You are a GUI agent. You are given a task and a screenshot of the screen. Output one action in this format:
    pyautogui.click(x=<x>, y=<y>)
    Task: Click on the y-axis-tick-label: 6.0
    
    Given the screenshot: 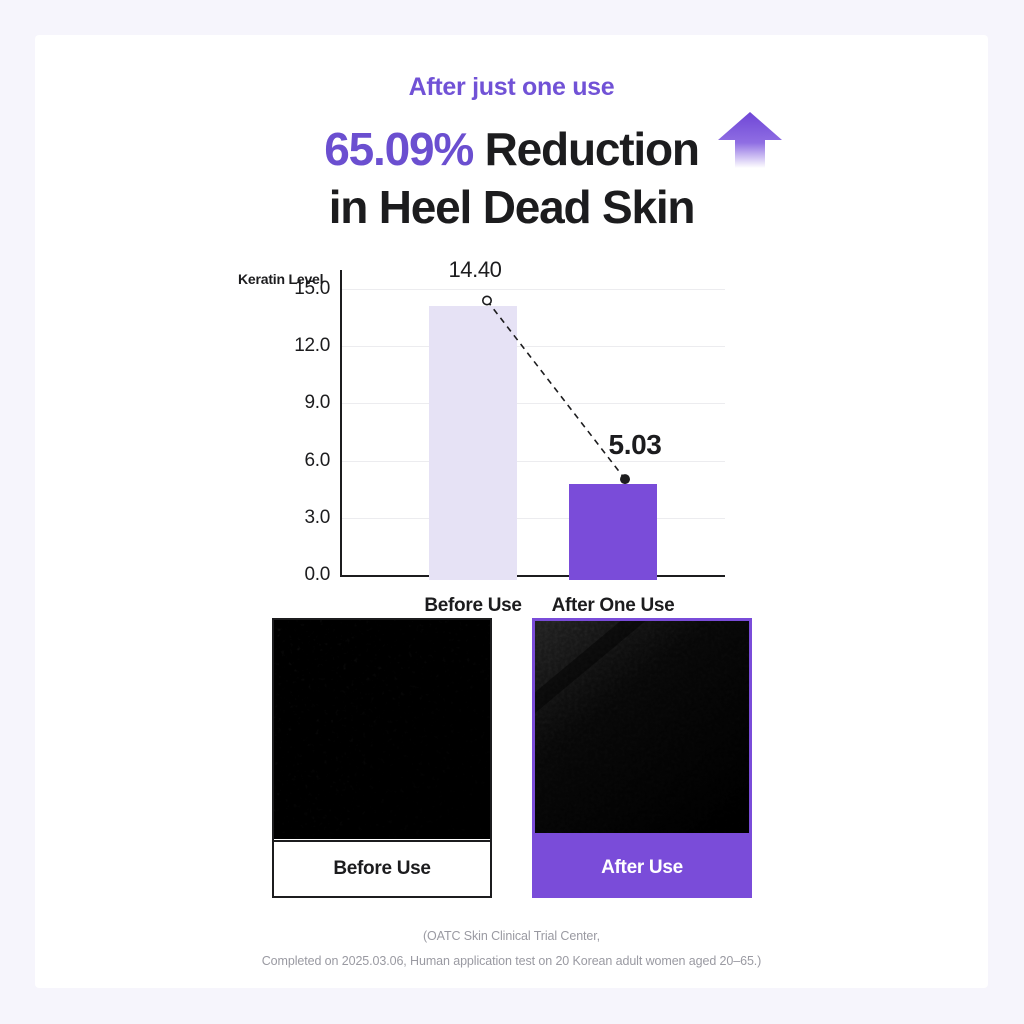 What is the action you would take?
    pyautogui.click(x=317, y=460)
    